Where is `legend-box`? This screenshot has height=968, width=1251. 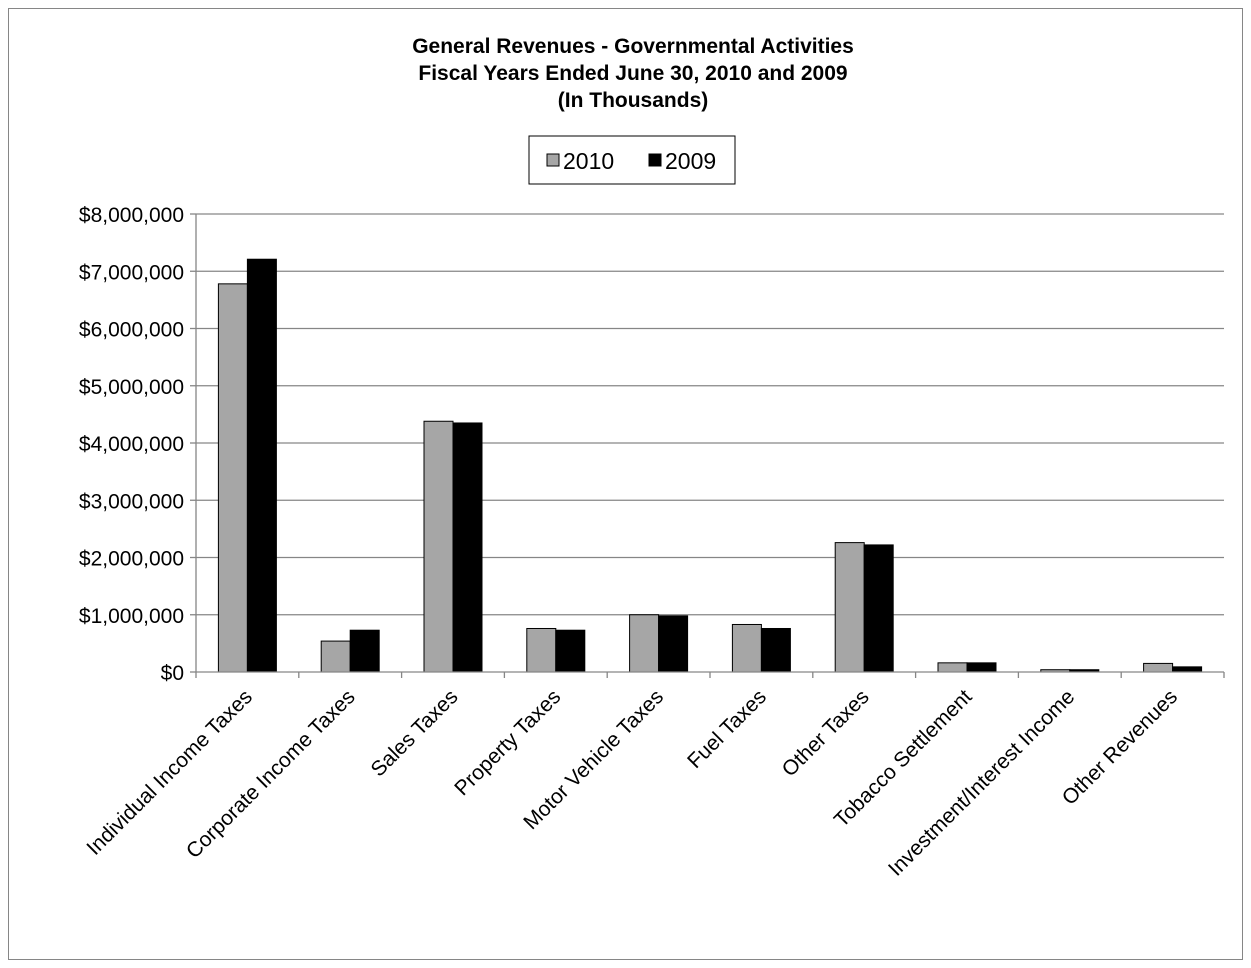 legend-box is located at coordinates (632, 160).